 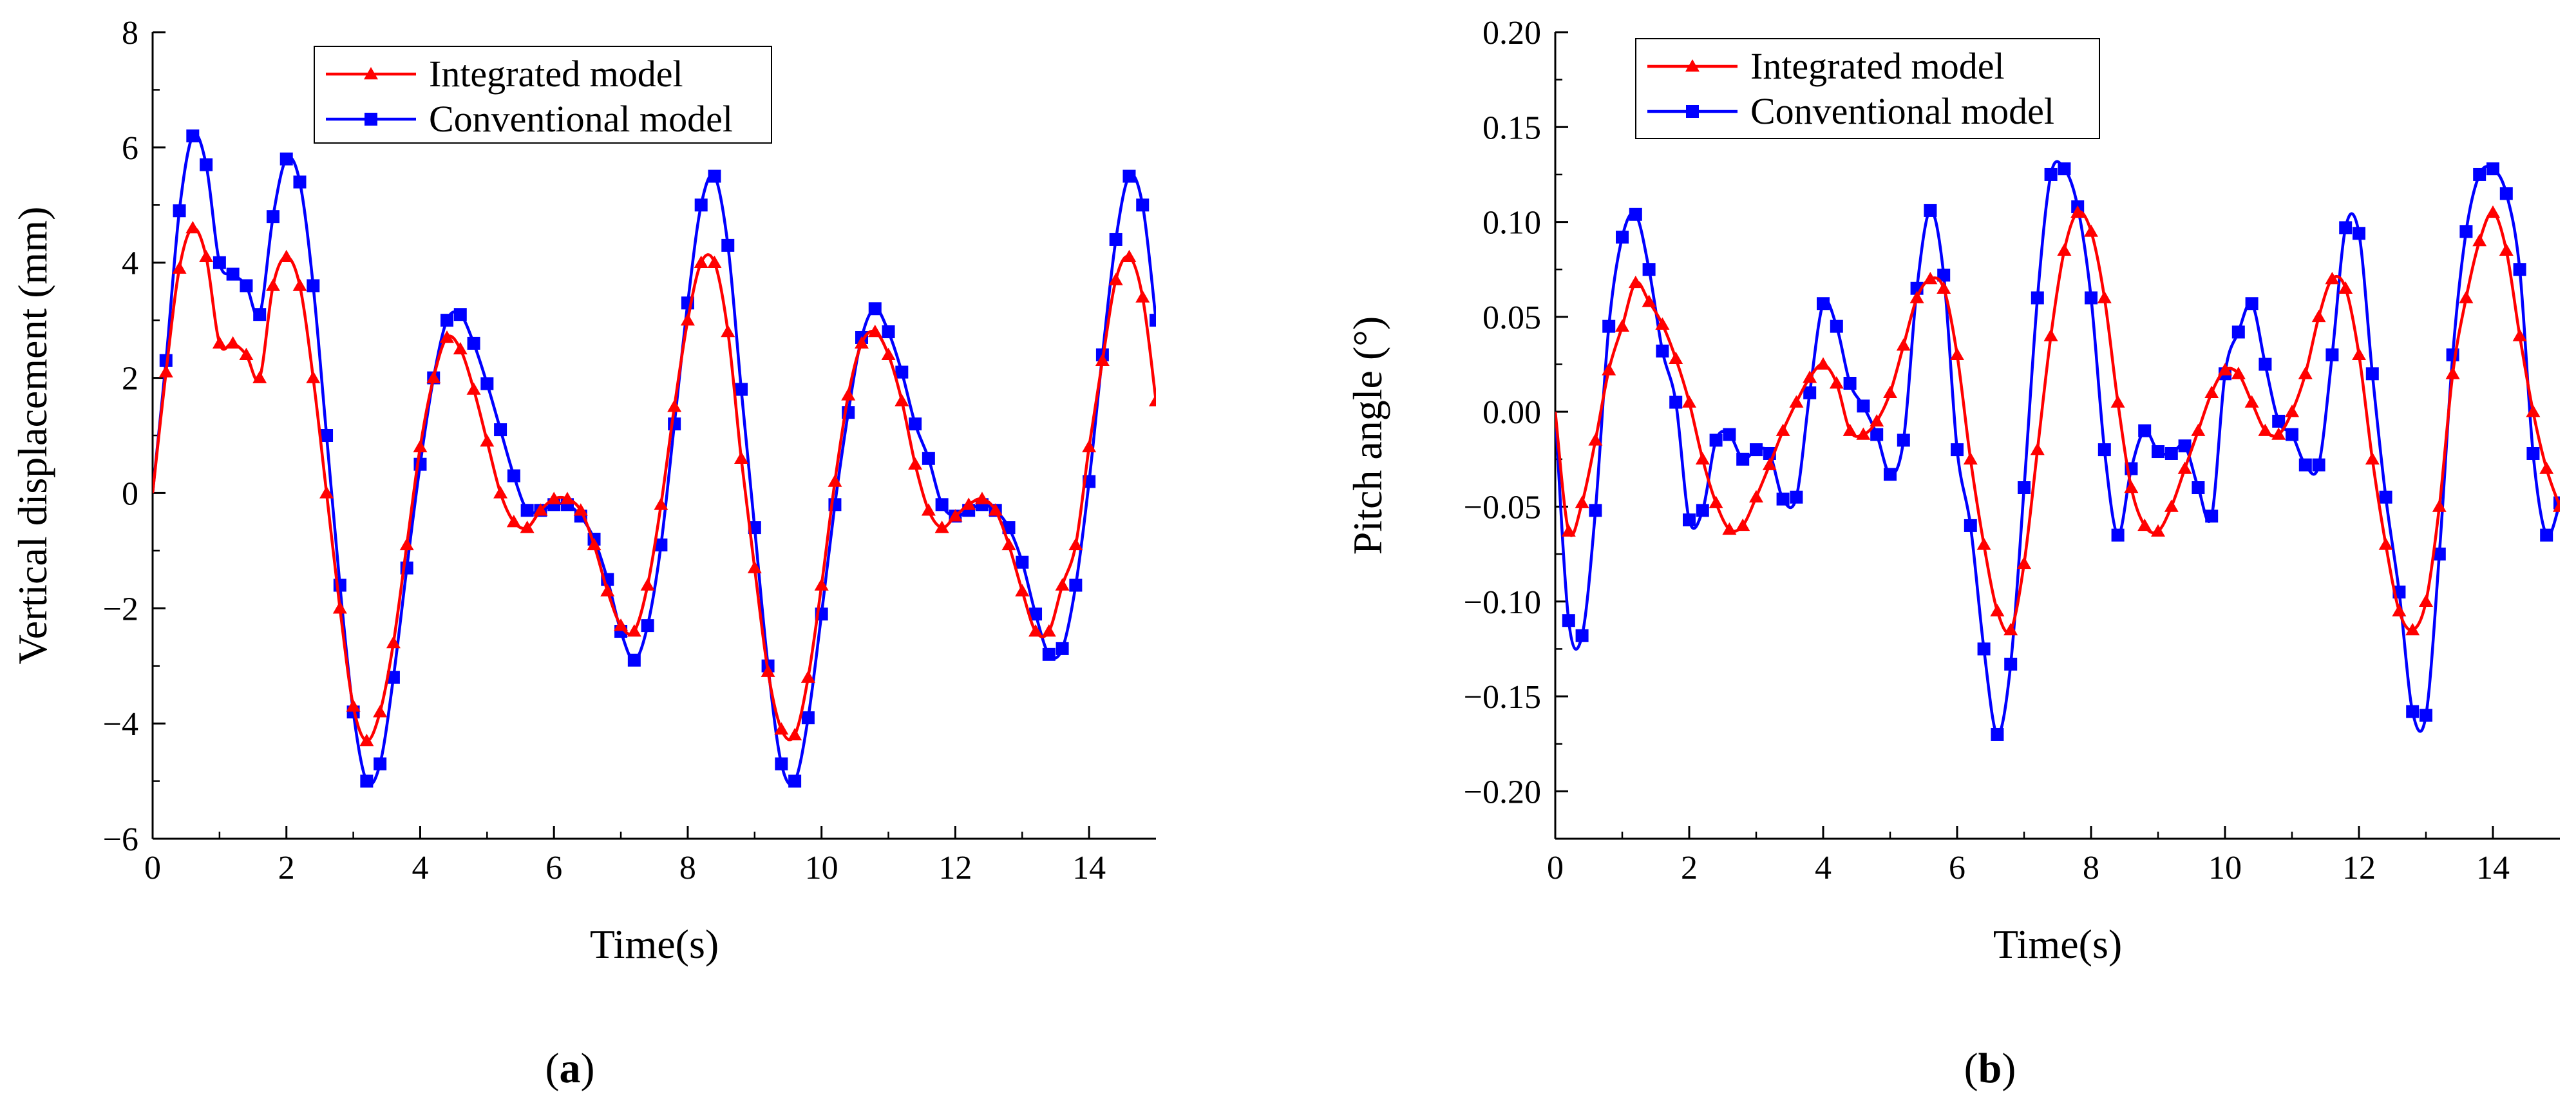 I want to click on panel-a-legend-label: Integrated model, so click(x=556, y=74).